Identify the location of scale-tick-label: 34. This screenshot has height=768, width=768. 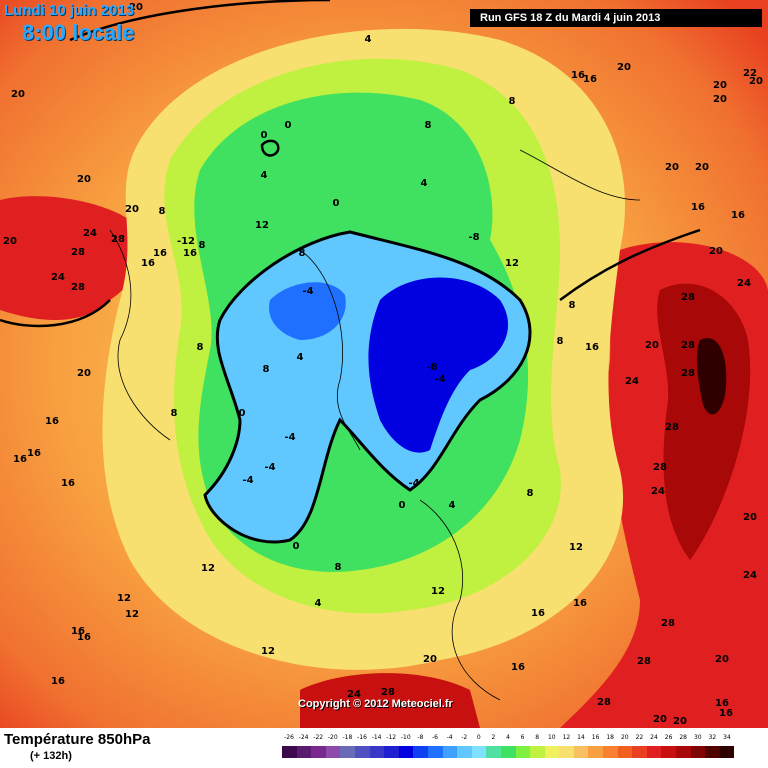
(727, 737).